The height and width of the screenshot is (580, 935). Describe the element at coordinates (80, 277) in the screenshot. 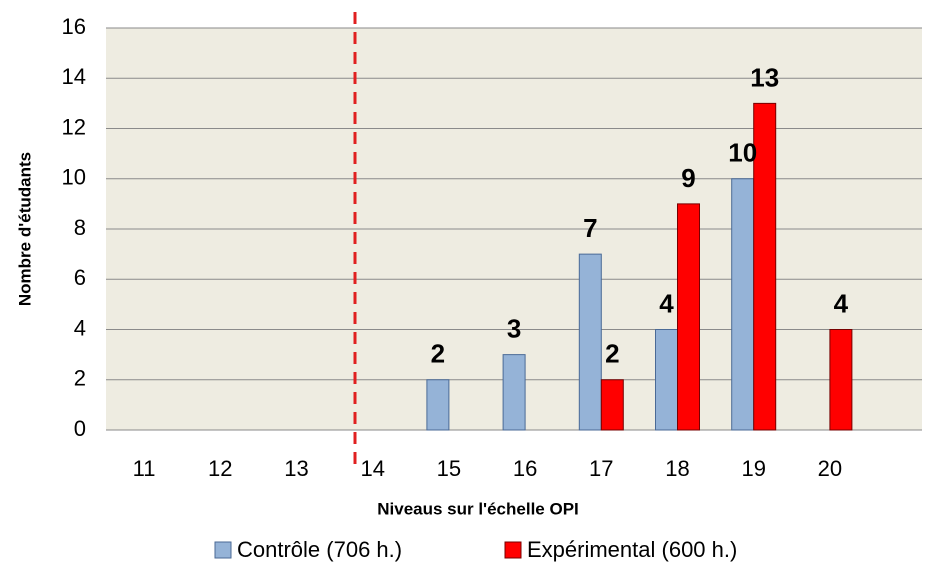

I see `y-tick-label: 6` at that location.